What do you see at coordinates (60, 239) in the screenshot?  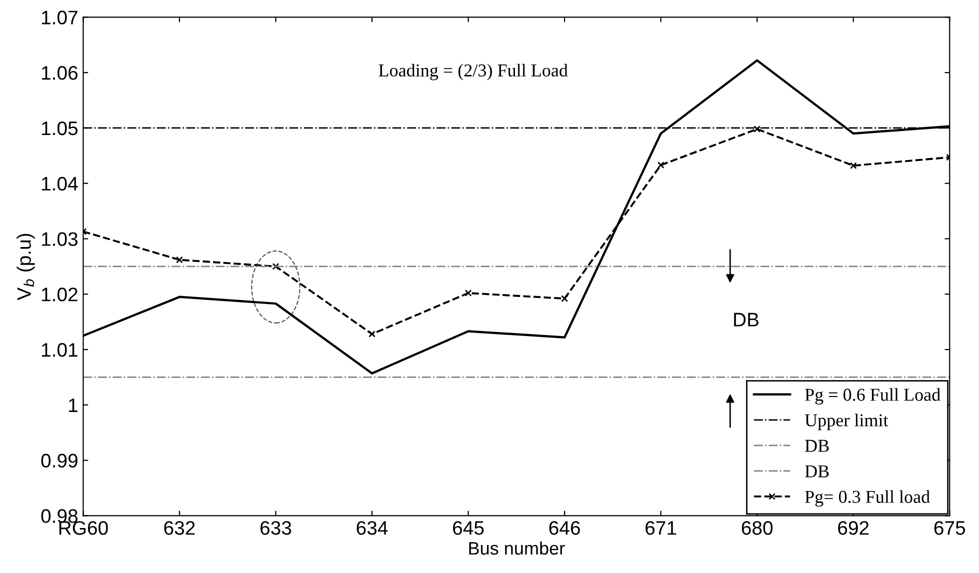 I see `y-tick-label: 1.03` at bounding box center [60, 239].